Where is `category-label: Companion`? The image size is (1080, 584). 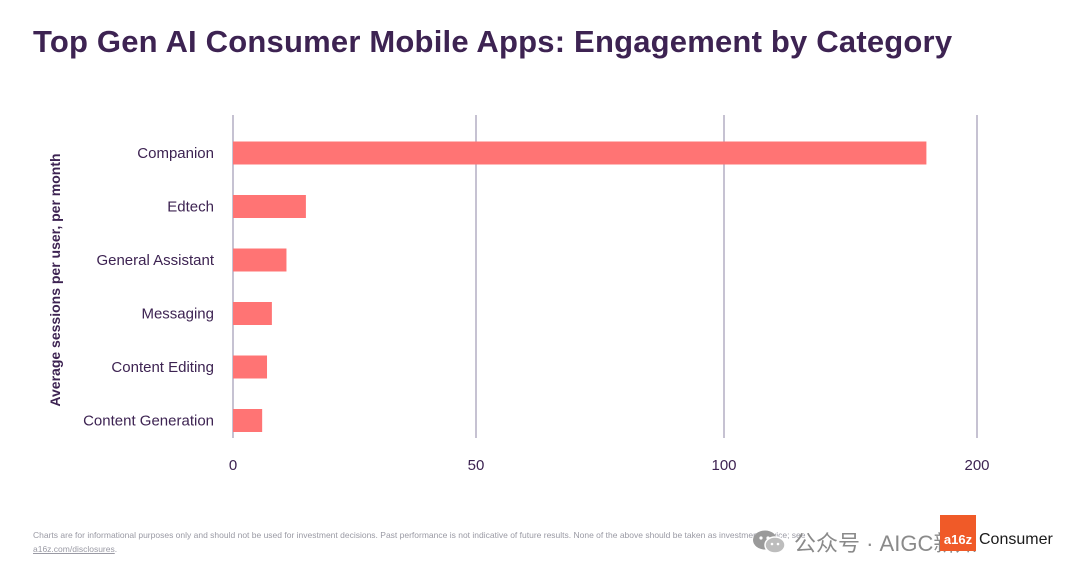
category-label: Companion is located at coordinates (175, 153).